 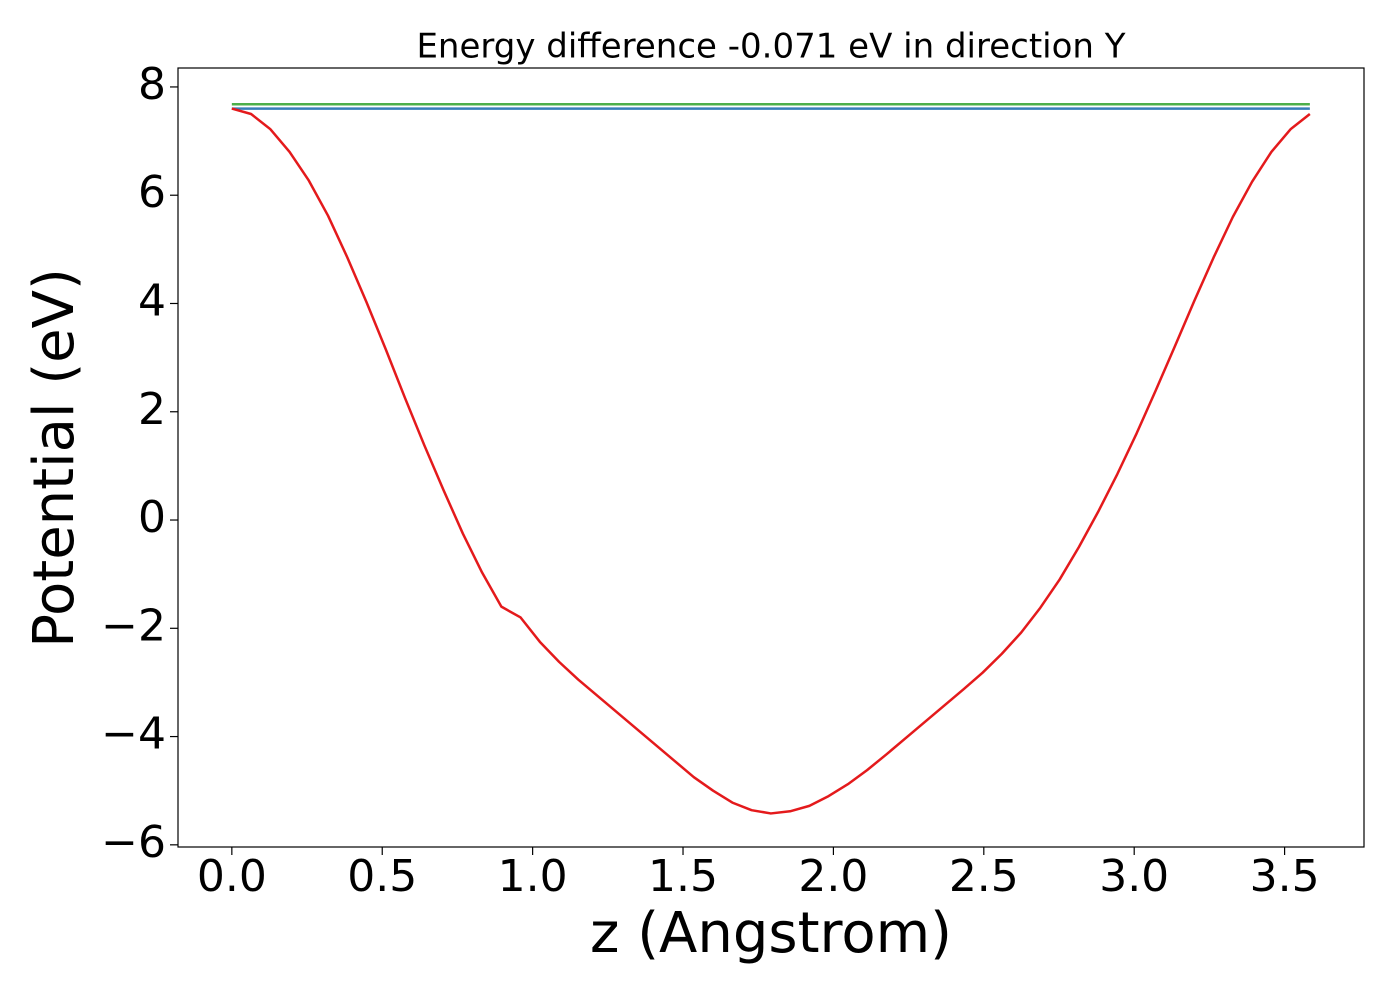 I want to click on y-axis-label: Potential (eV), so click(x=54, y=458).